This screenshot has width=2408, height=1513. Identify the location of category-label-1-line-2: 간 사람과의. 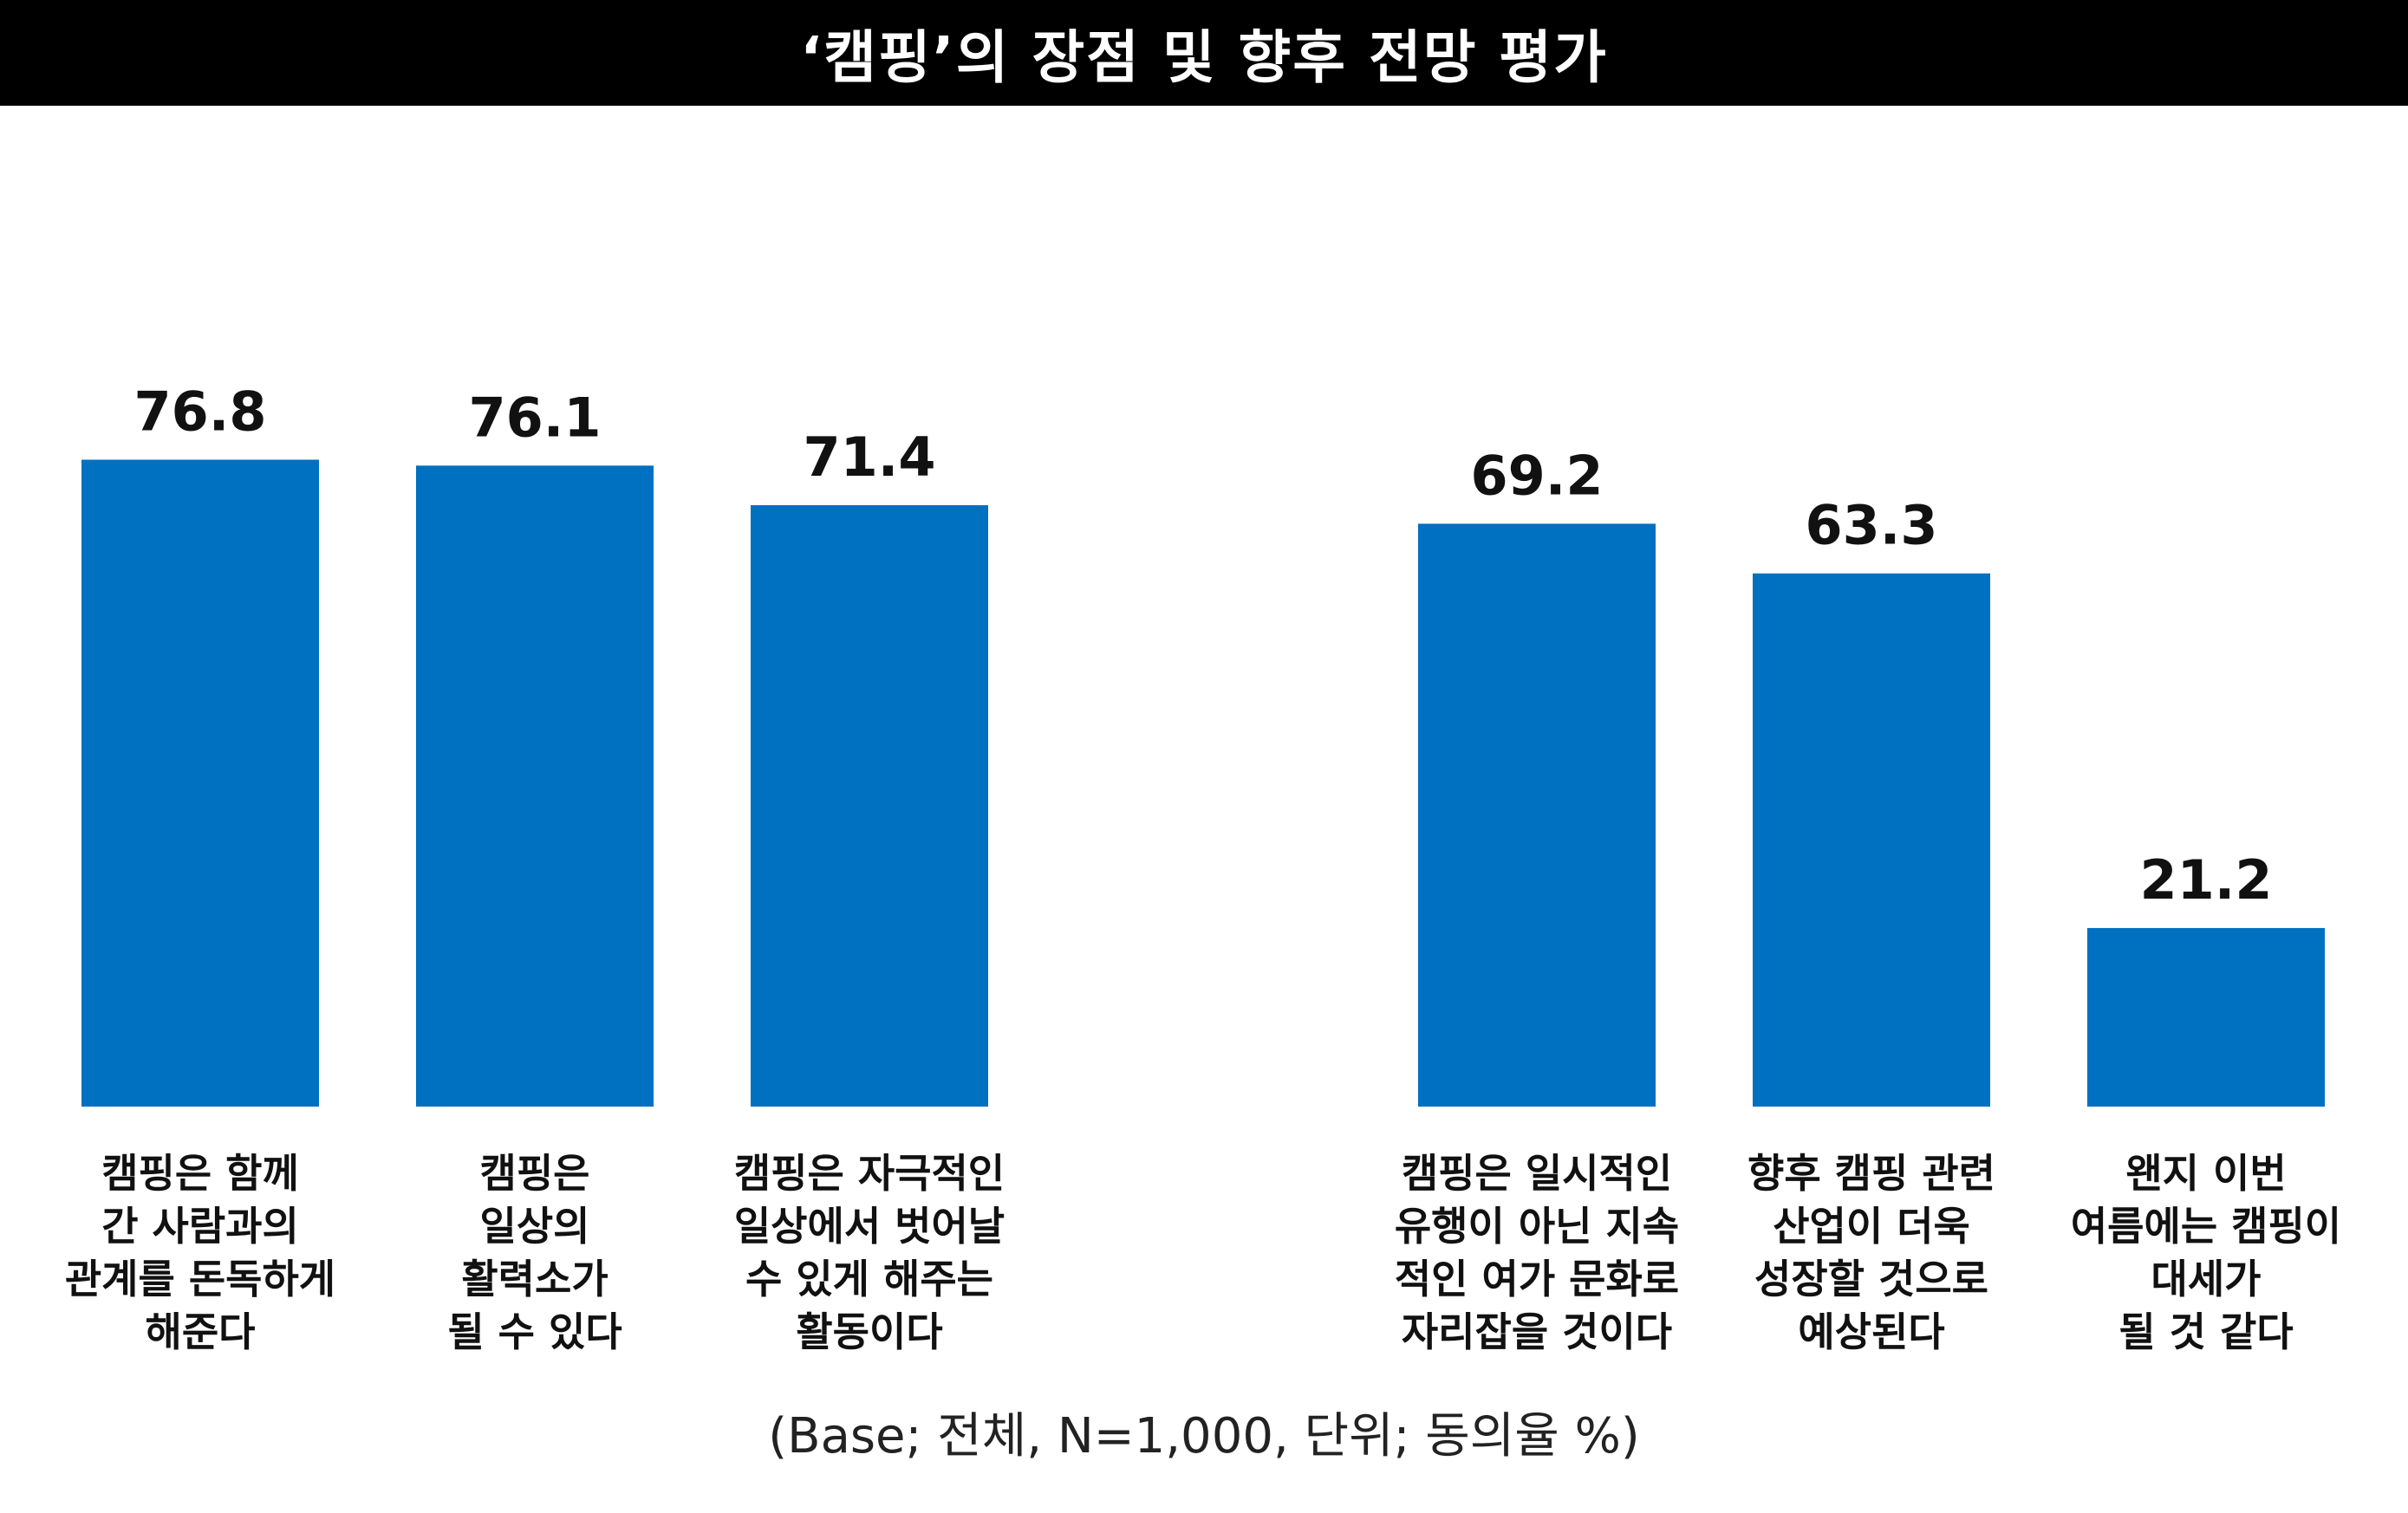
(200, 1226).